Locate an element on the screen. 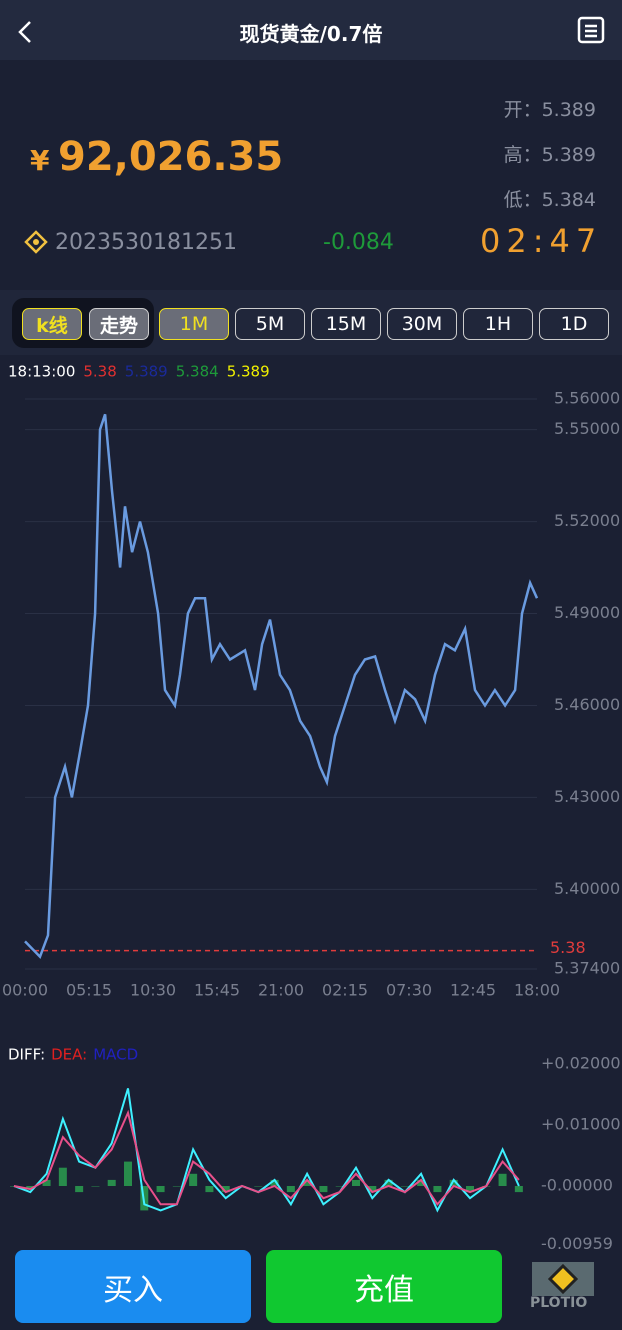 This screenshot has width=622, height=1330. mode-tab: 走势 is located at coordinates (119, 324).